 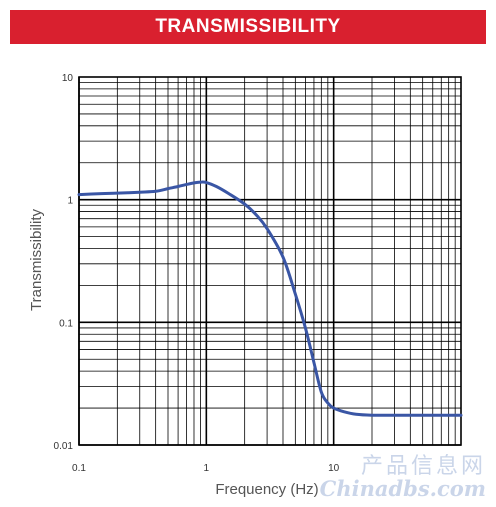 What do you see at coordinates (423, 466) in the screenshot?
I see `watermark-chinese-text: 产品信息网` at bounding box center [423, 466].